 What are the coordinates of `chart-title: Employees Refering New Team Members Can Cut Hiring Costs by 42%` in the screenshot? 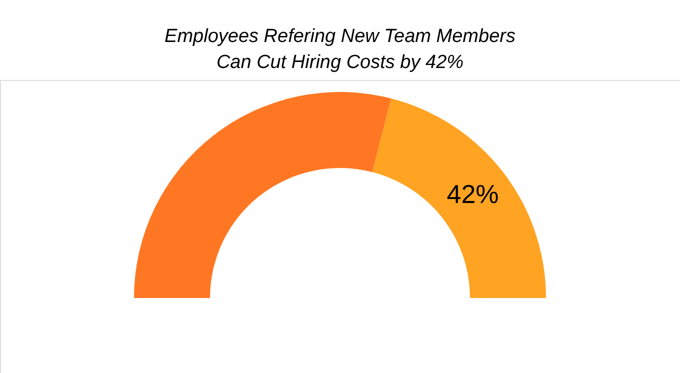 It's located at (340, 49).